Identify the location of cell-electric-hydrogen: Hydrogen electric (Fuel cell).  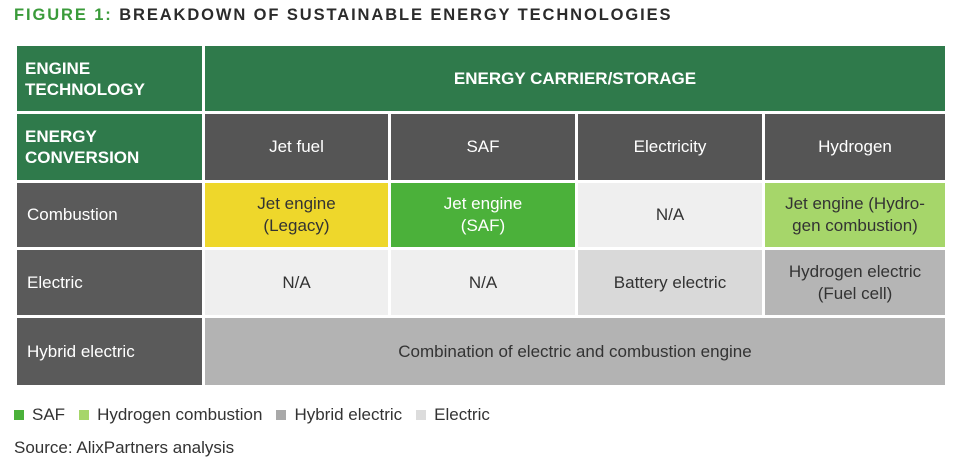
(855, 282).